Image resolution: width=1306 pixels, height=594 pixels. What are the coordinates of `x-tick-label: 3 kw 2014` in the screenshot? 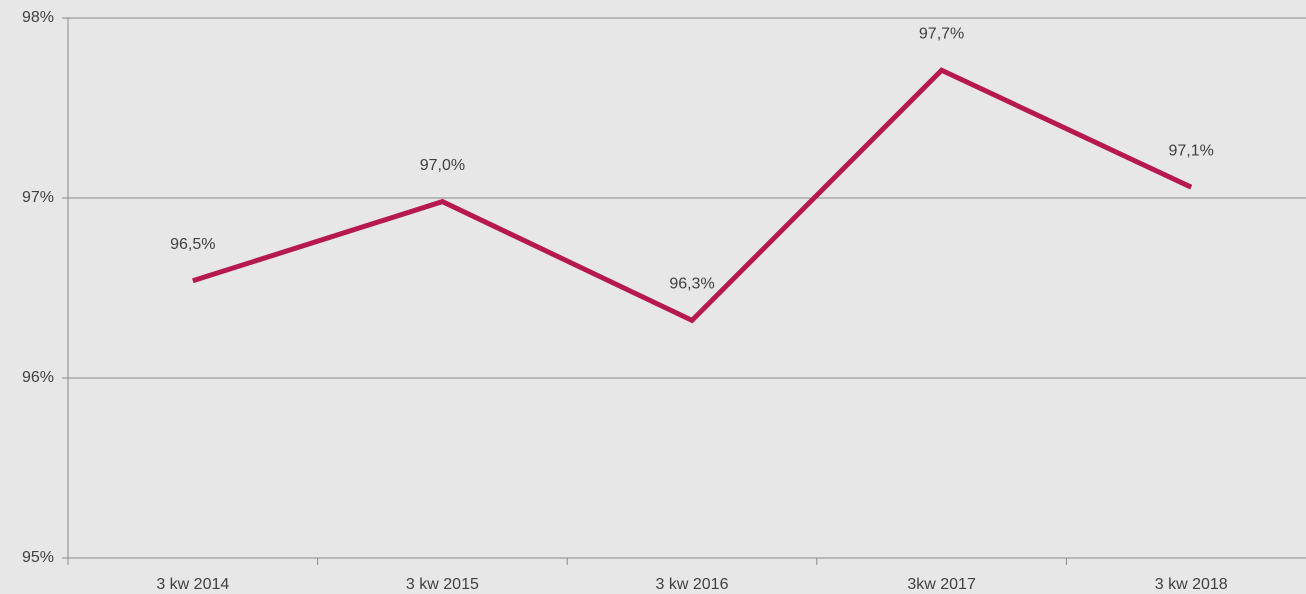 It's located at (192, 584).